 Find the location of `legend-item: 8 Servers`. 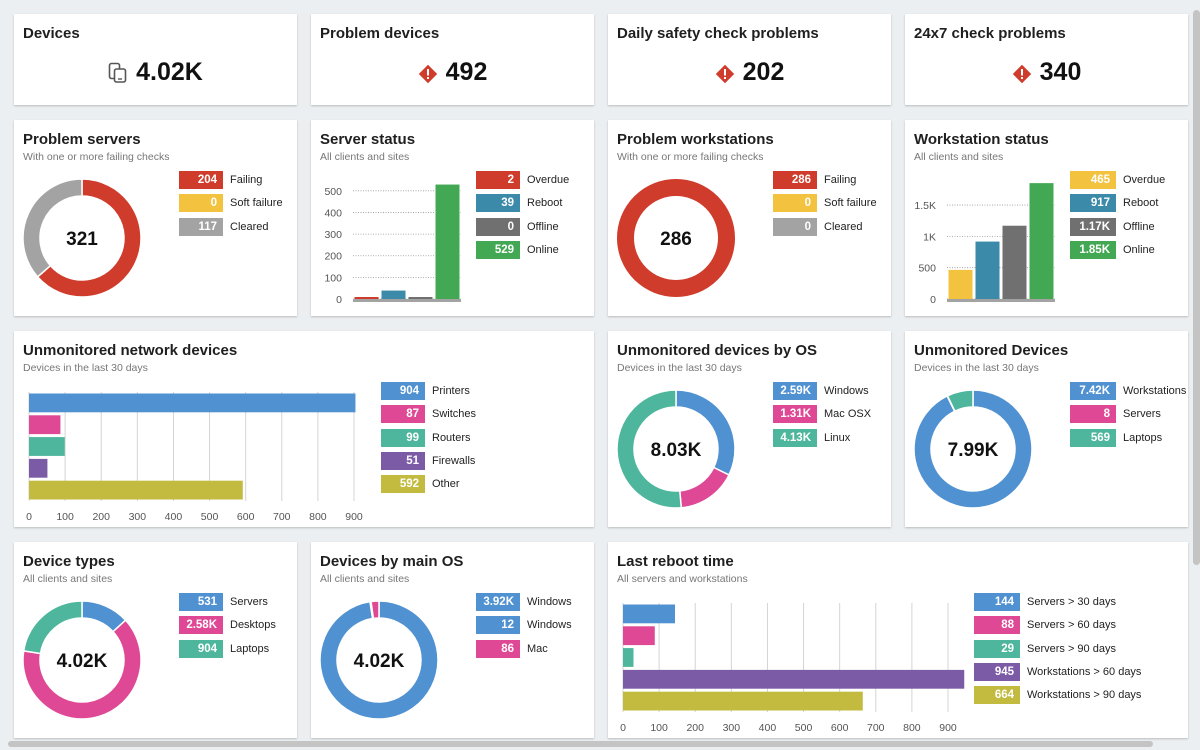

legend-item: 8 Servers is located at coordinates (1115, 414).